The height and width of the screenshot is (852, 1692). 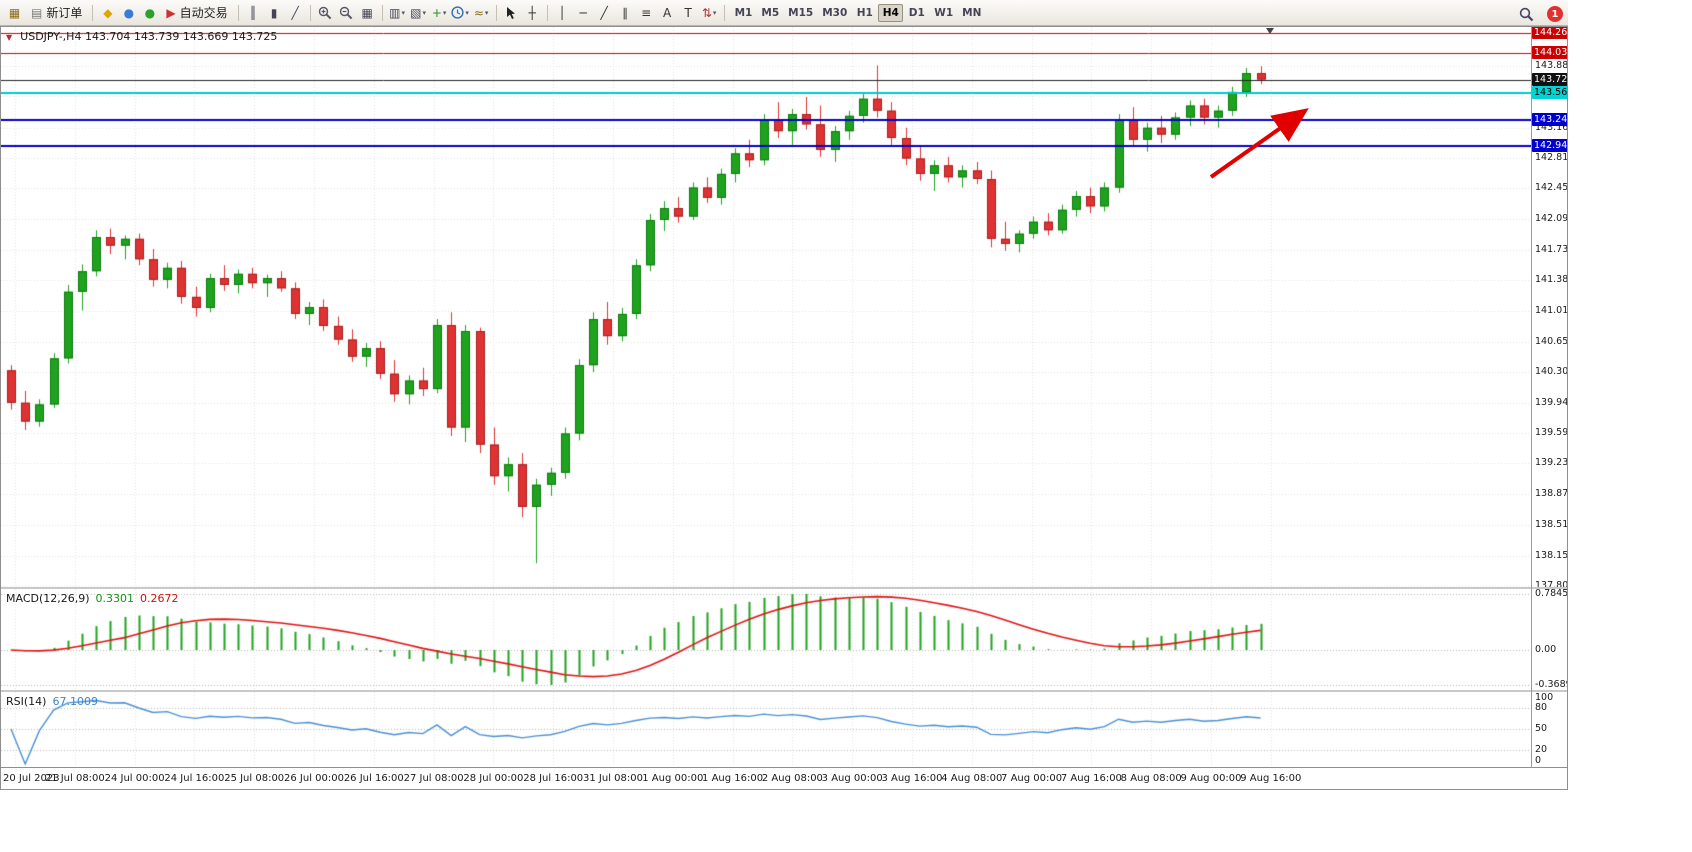 What do you see at coordinates (1539, 14) in the screenshot?
I see `toolbar-right-group: 1` at bounding box center [1539, 14].